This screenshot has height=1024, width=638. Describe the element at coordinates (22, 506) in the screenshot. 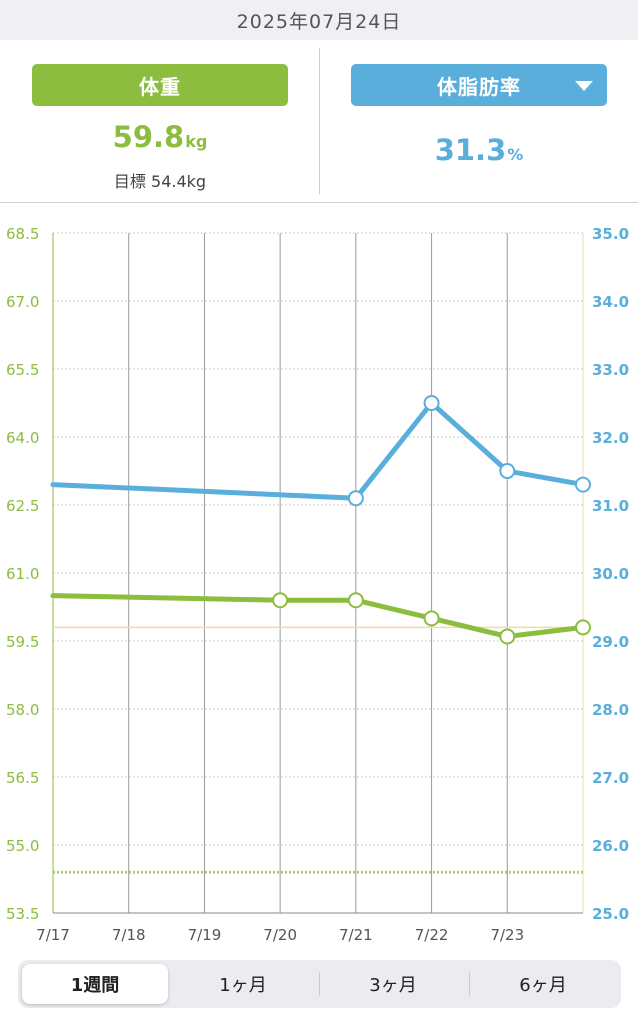

I see `left-tick-label: 62.5` at that location.